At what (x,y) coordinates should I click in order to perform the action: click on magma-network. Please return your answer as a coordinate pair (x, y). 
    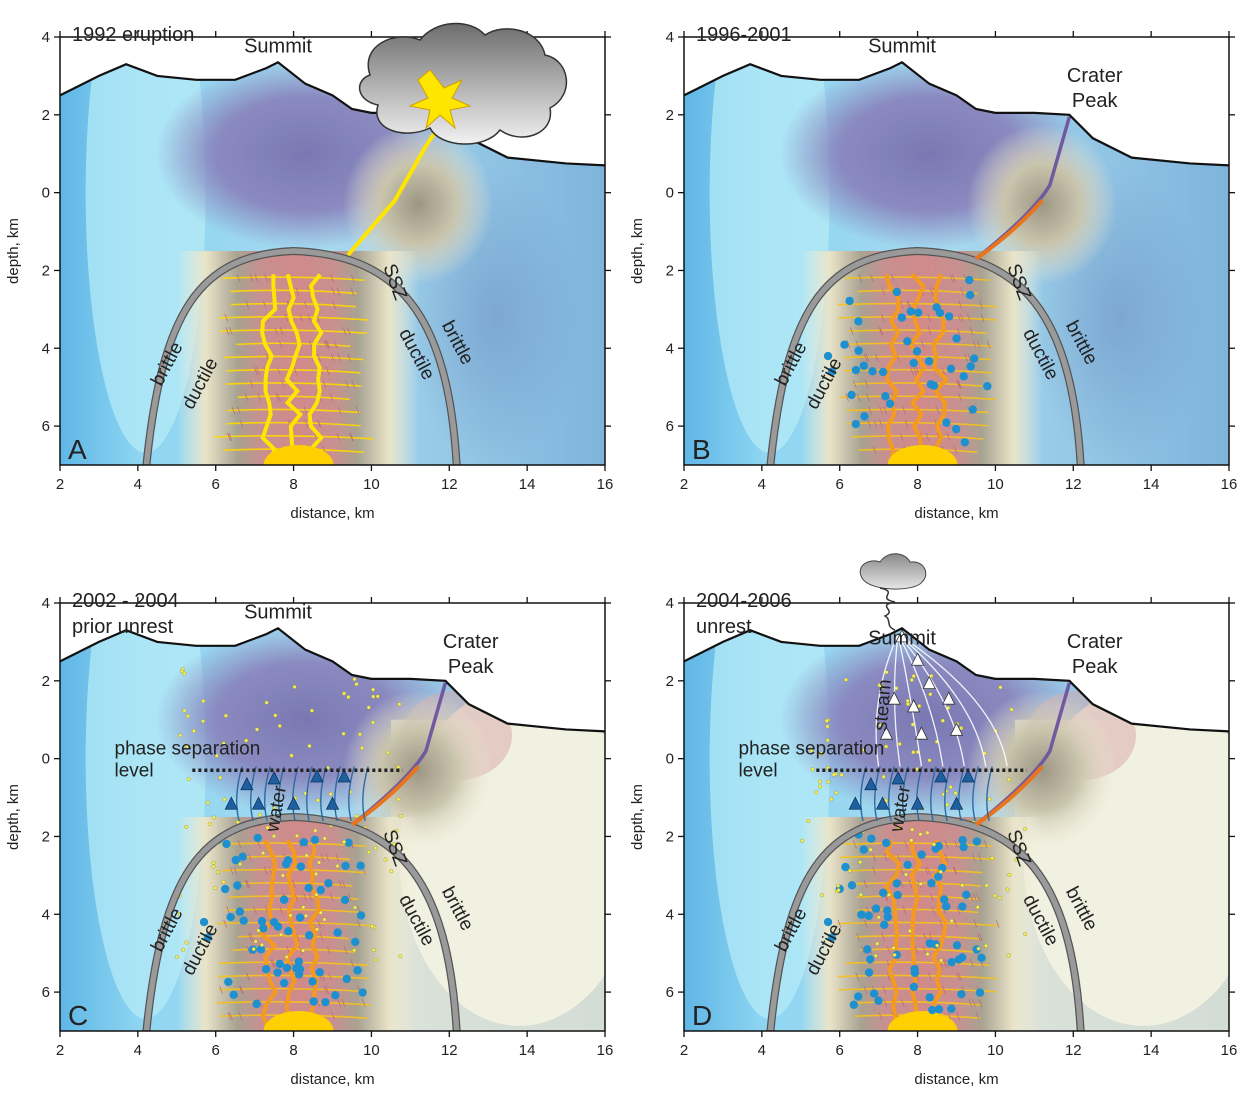
    Looking at the image, I should click on (293, 369).